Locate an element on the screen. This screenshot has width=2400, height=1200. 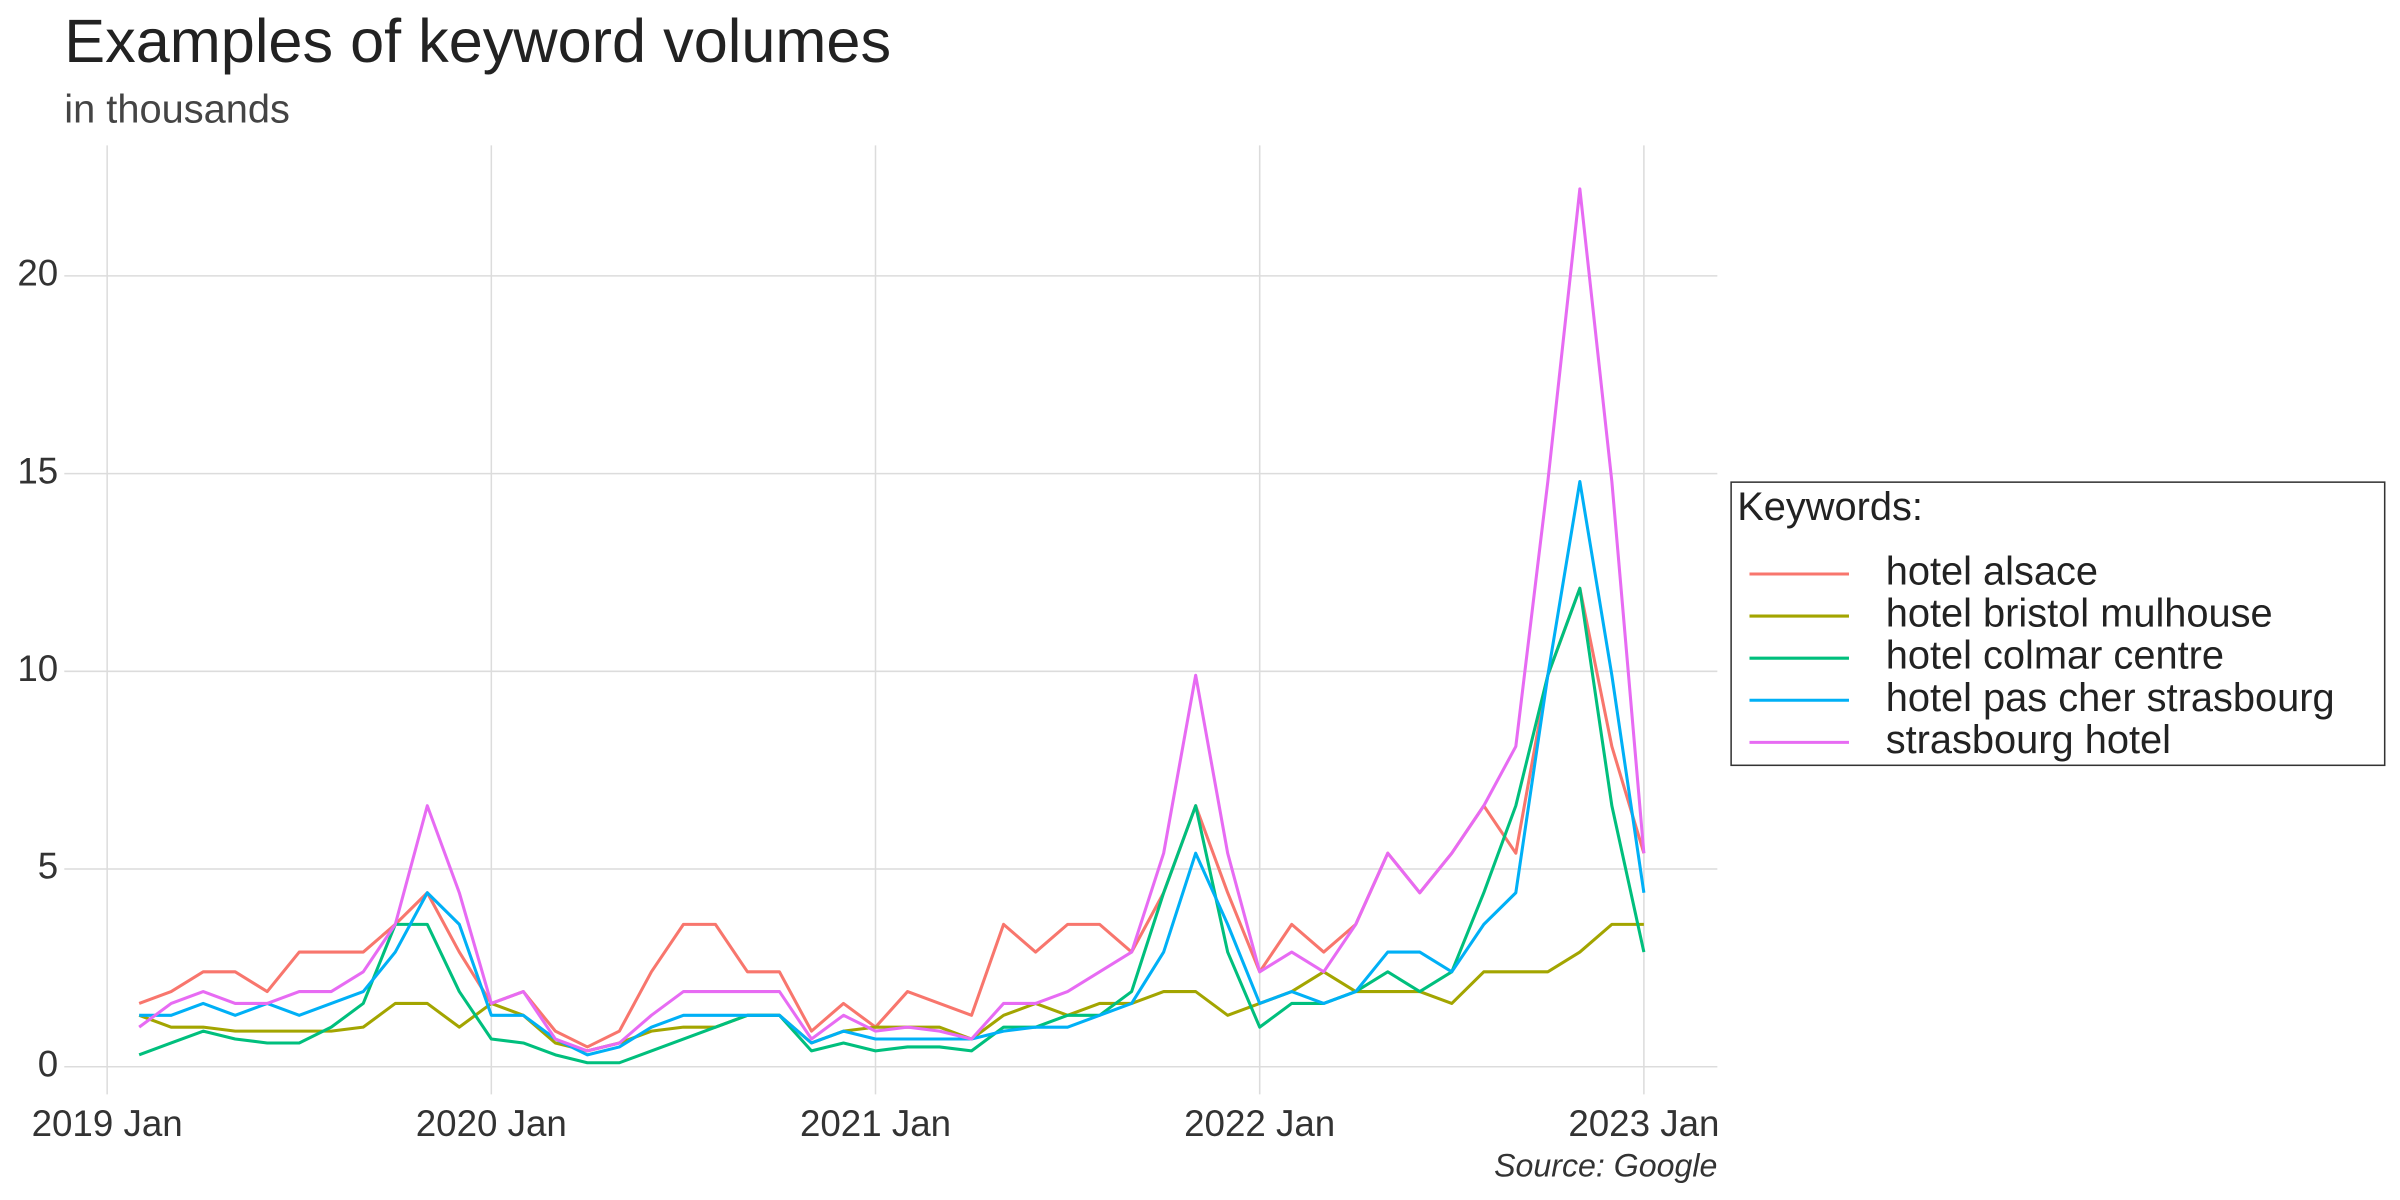
x-tick-label: 2021 Jan is located at coordinates (875, 1123).